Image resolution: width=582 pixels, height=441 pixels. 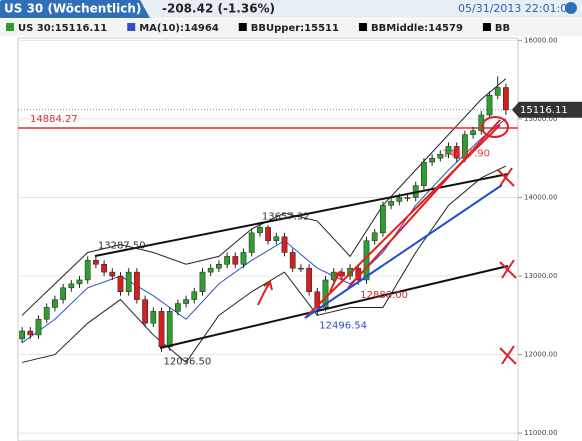 I want to click on circle-mark, so click(x=495, y=127).